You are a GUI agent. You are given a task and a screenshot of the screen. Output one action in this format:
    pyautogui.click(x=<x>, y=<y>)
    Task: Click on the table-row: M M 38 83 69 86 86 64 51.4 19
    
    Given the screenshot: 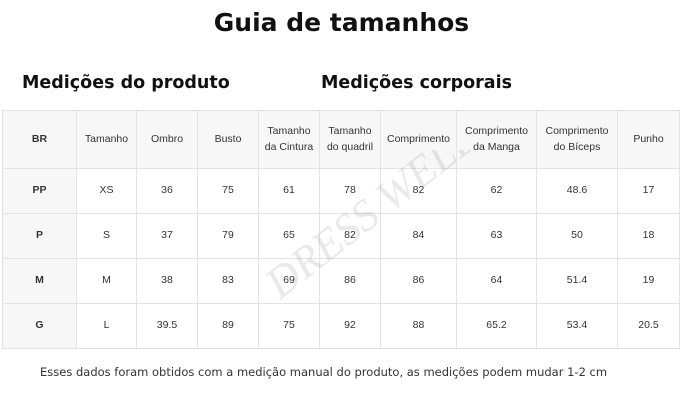 What is the action you would take?
    pyautogui.click(x=341, y=281)
    